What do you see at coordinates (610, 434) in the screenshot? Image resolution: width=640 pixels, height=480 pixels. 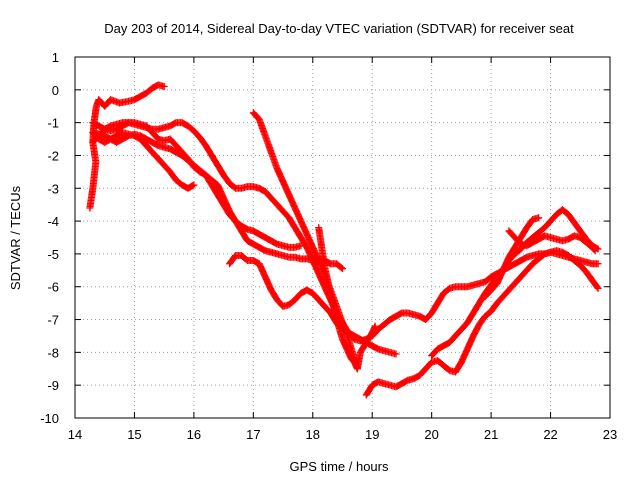 I see `x-tick-label: 23` at bounding box center [610, 434].